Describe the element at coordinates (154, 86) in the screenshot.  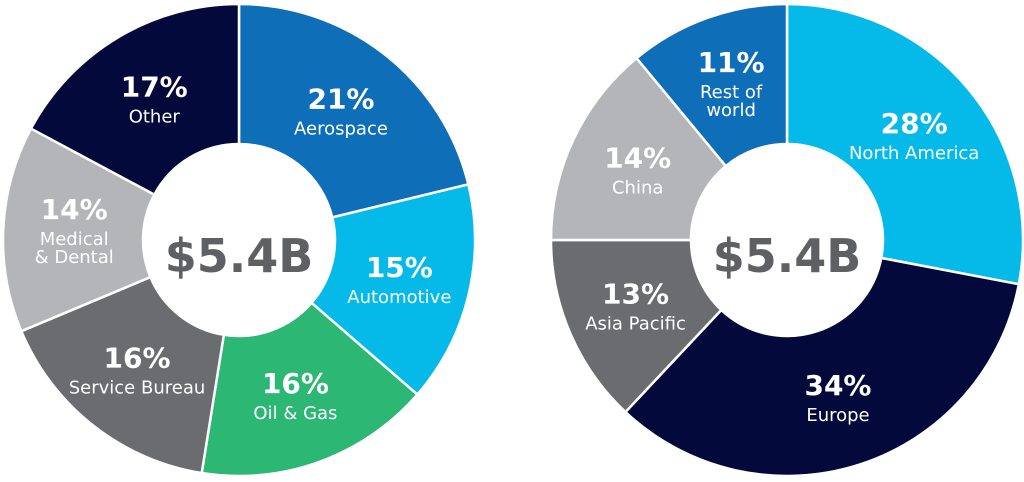
I see `slice-percent-label: 17%` at that location.